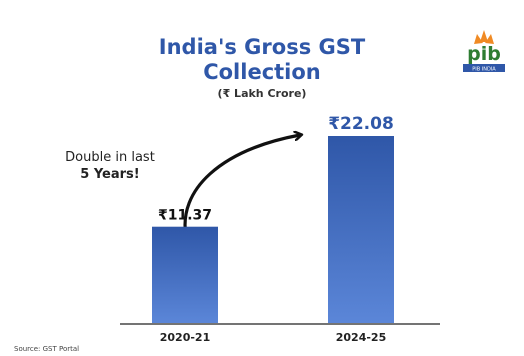 This screenshot has height=356, width=524. What do you see at coordinates (110, 174) in the screenshot?
I see `annotation-line2: 5 Years!` at bounding box center [110, 174].